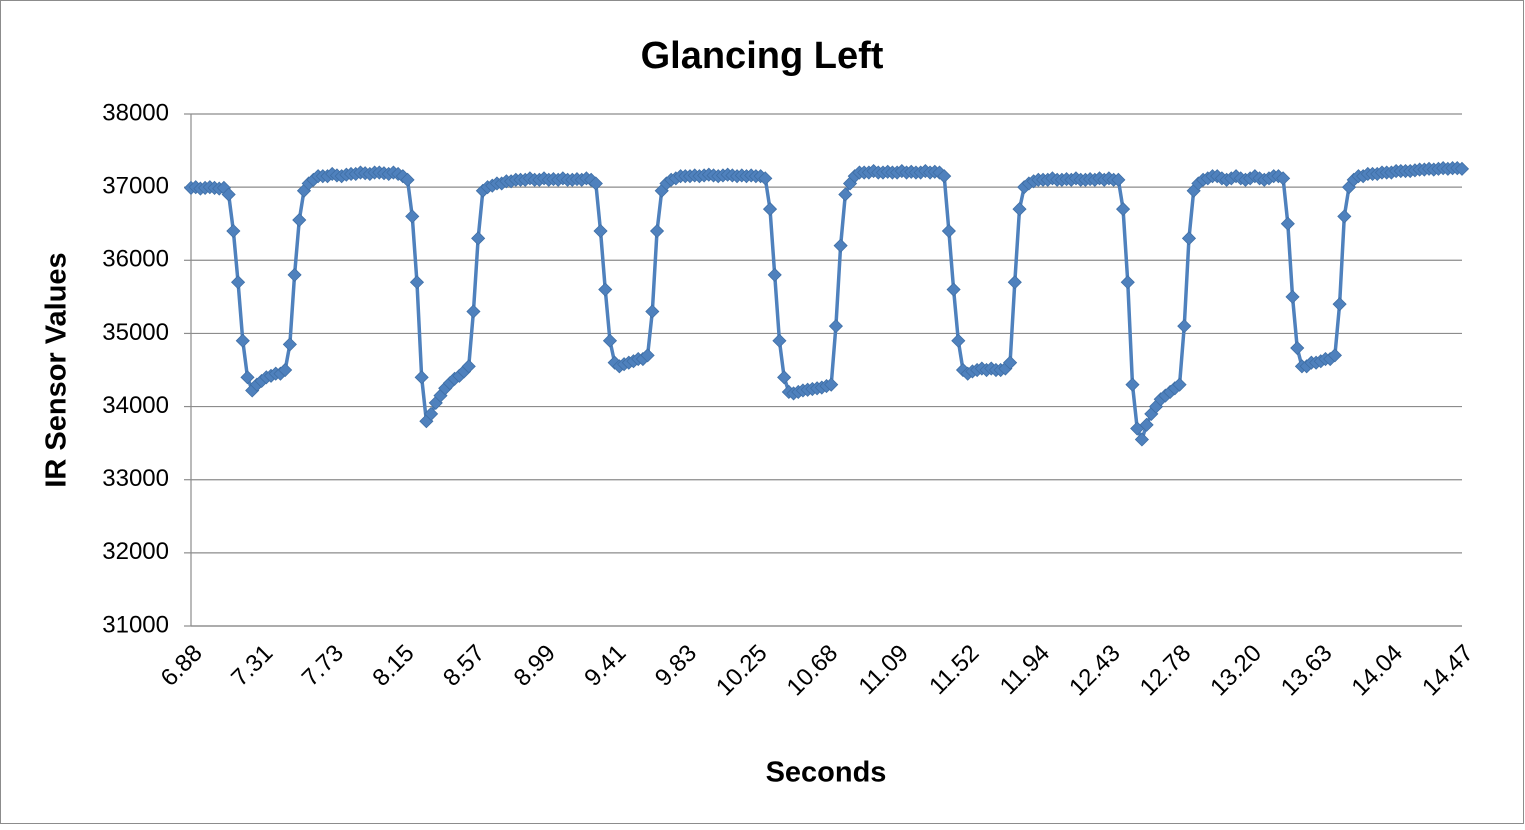 Image resolution: width=1525 pixels, height=830 pixels. What do you see at coordinates (135, 551) in the screenshot?
I see `y-tick-label: 32000` at bounding box center [135, 551].